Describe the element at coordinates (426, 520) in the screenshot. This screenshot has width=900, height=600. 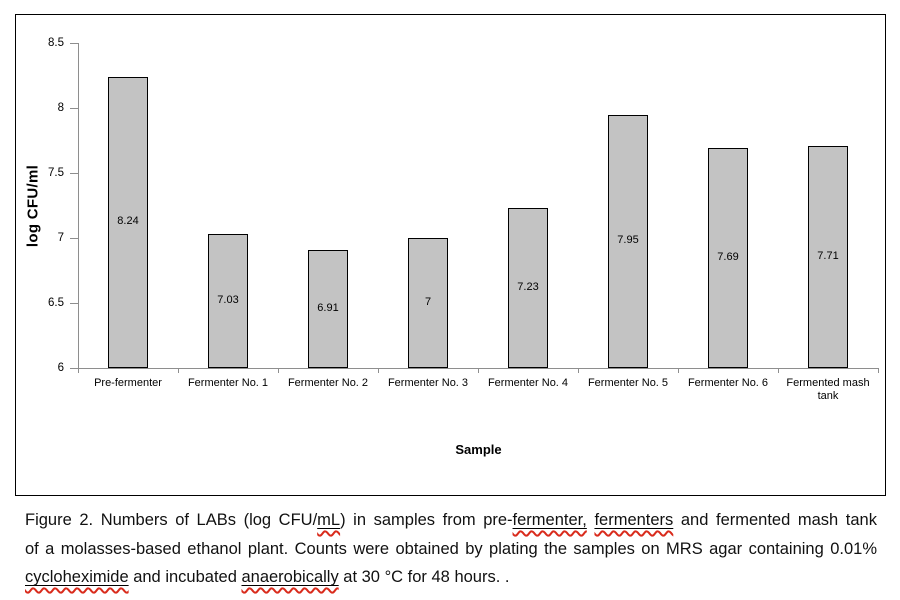
I see `caption-text: ) in samples from pre-` at that location.